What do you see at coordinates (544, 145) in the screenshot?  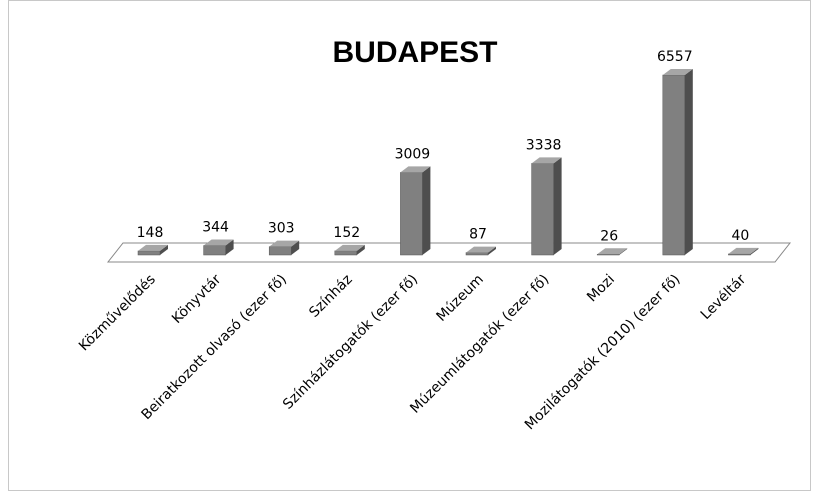 I see `value-label: 3338` at bounding box center [544, 145].